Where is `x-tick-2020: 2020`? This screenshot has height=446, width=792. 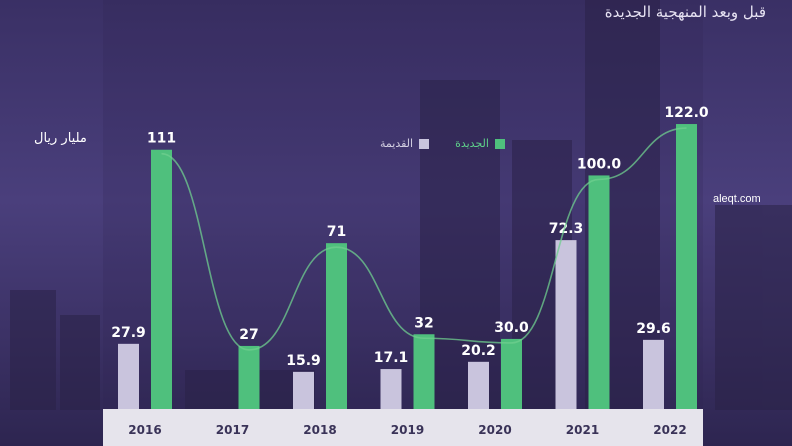
x-tick-2020: 2020 is located at coordinates (494, 430).